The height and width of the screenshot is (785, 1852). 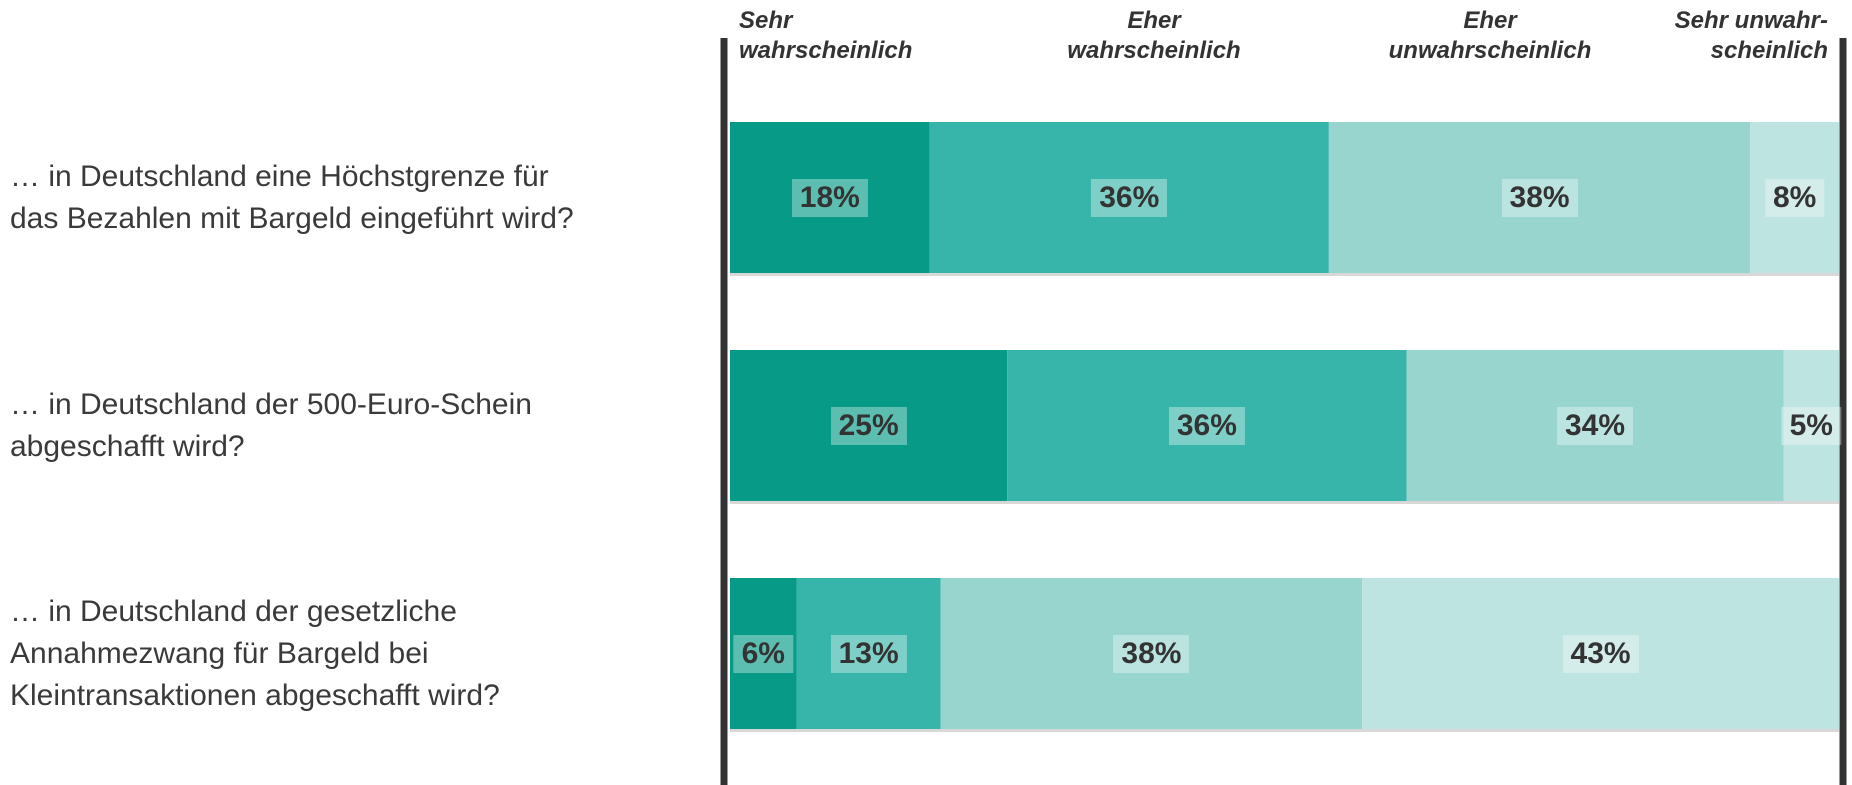 I want to click on legend-label: Sehr unwahr- scheinlich, so click(x=1751, y=35).